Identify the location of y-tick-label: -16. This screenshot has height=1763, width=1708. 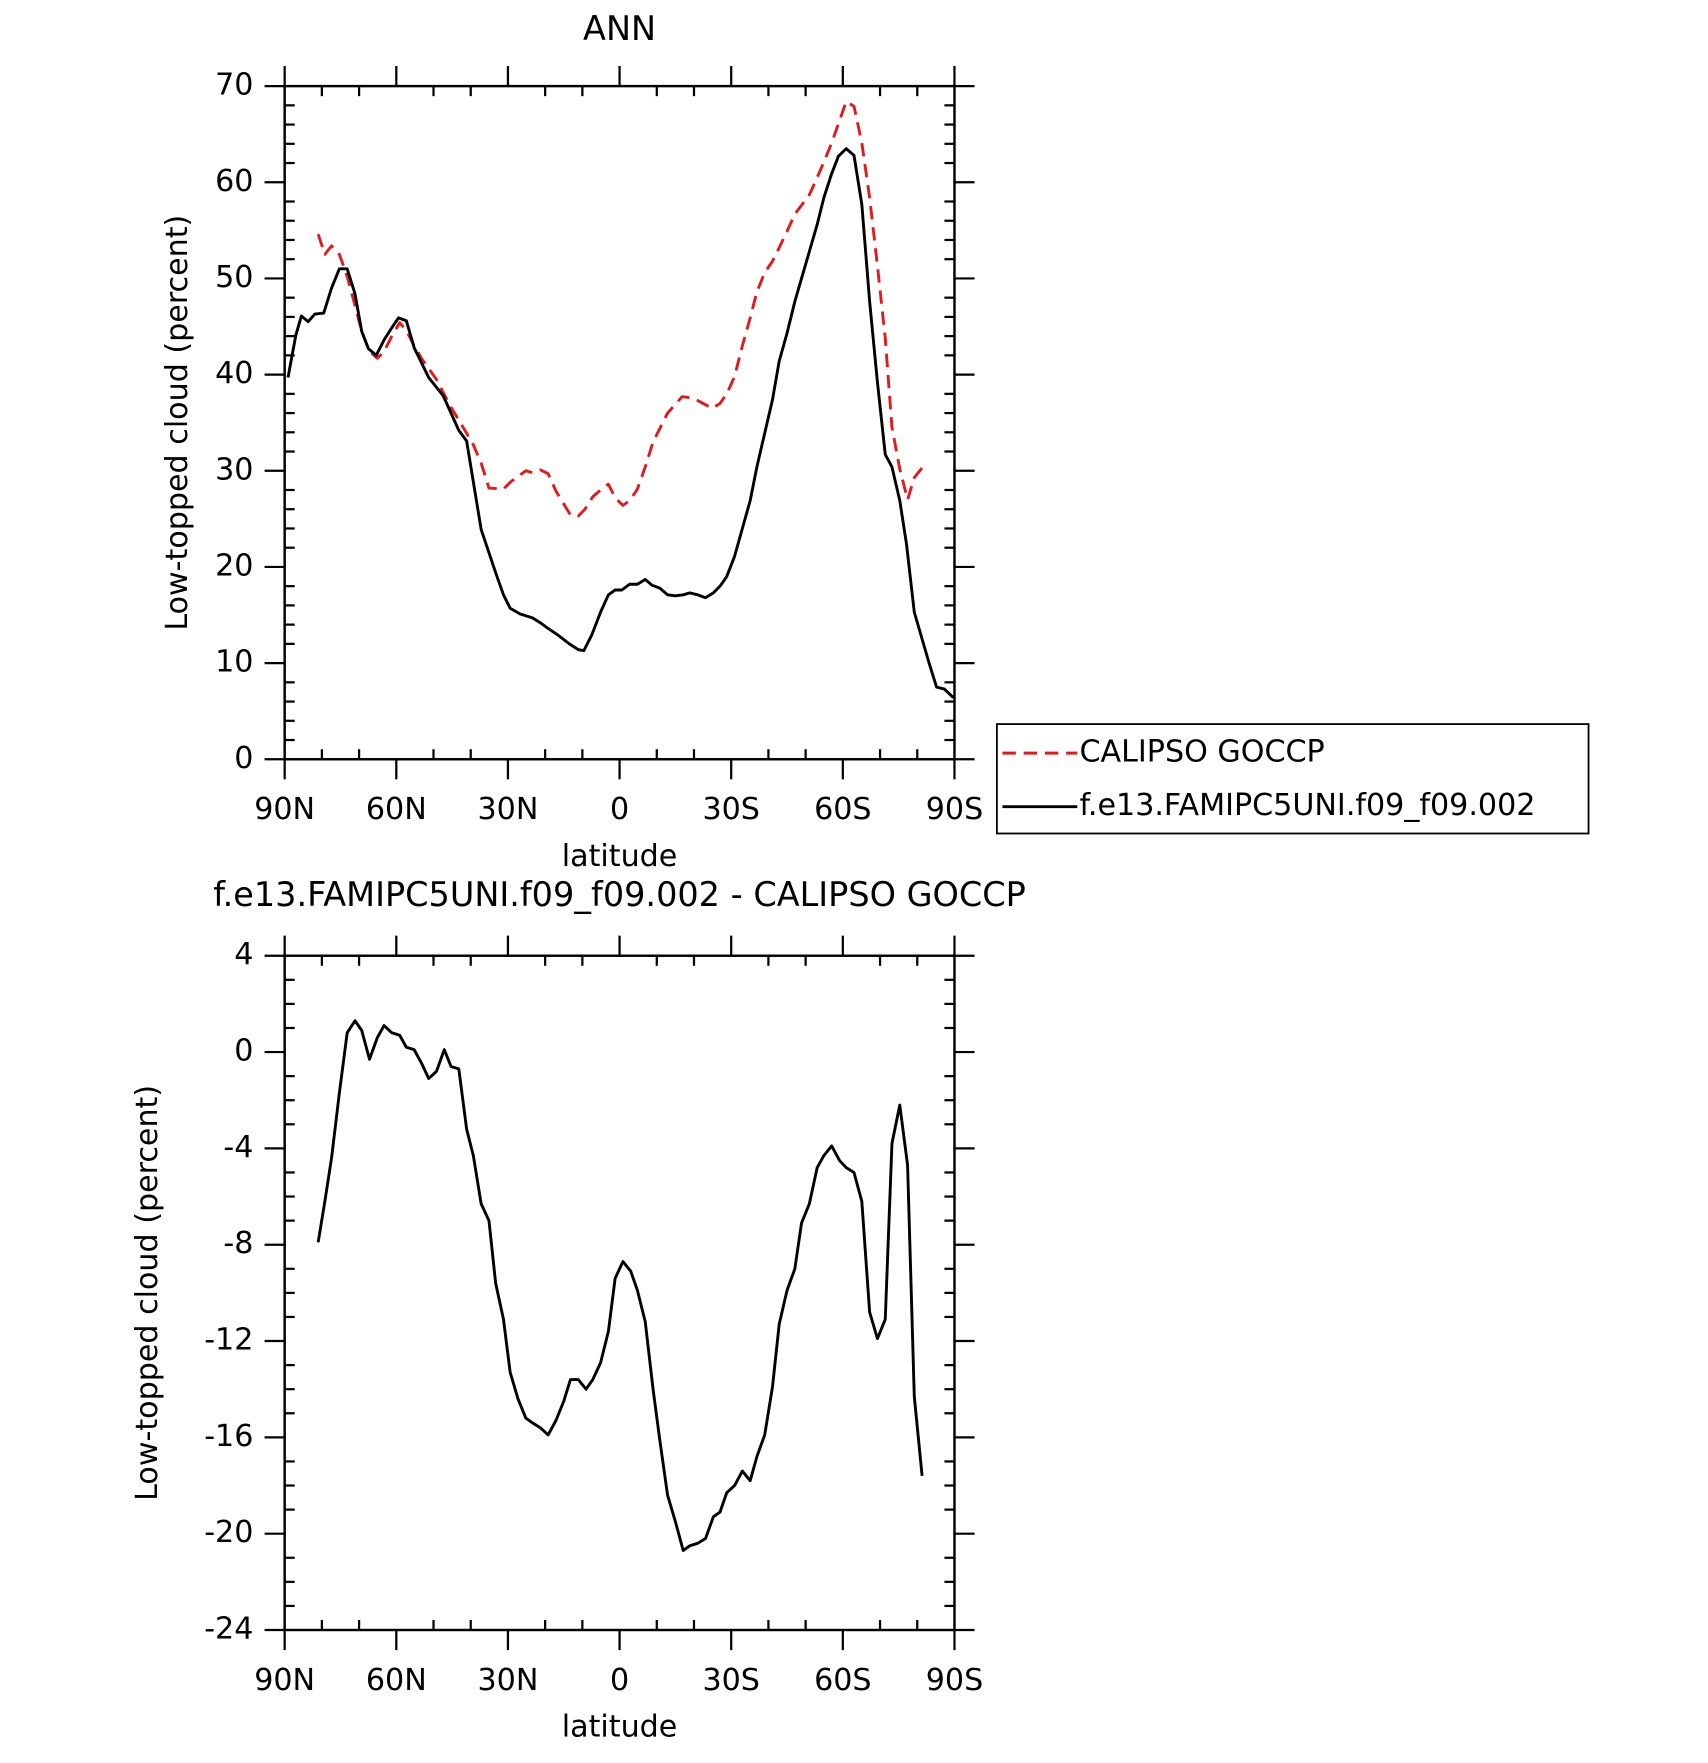
(228, 1436).